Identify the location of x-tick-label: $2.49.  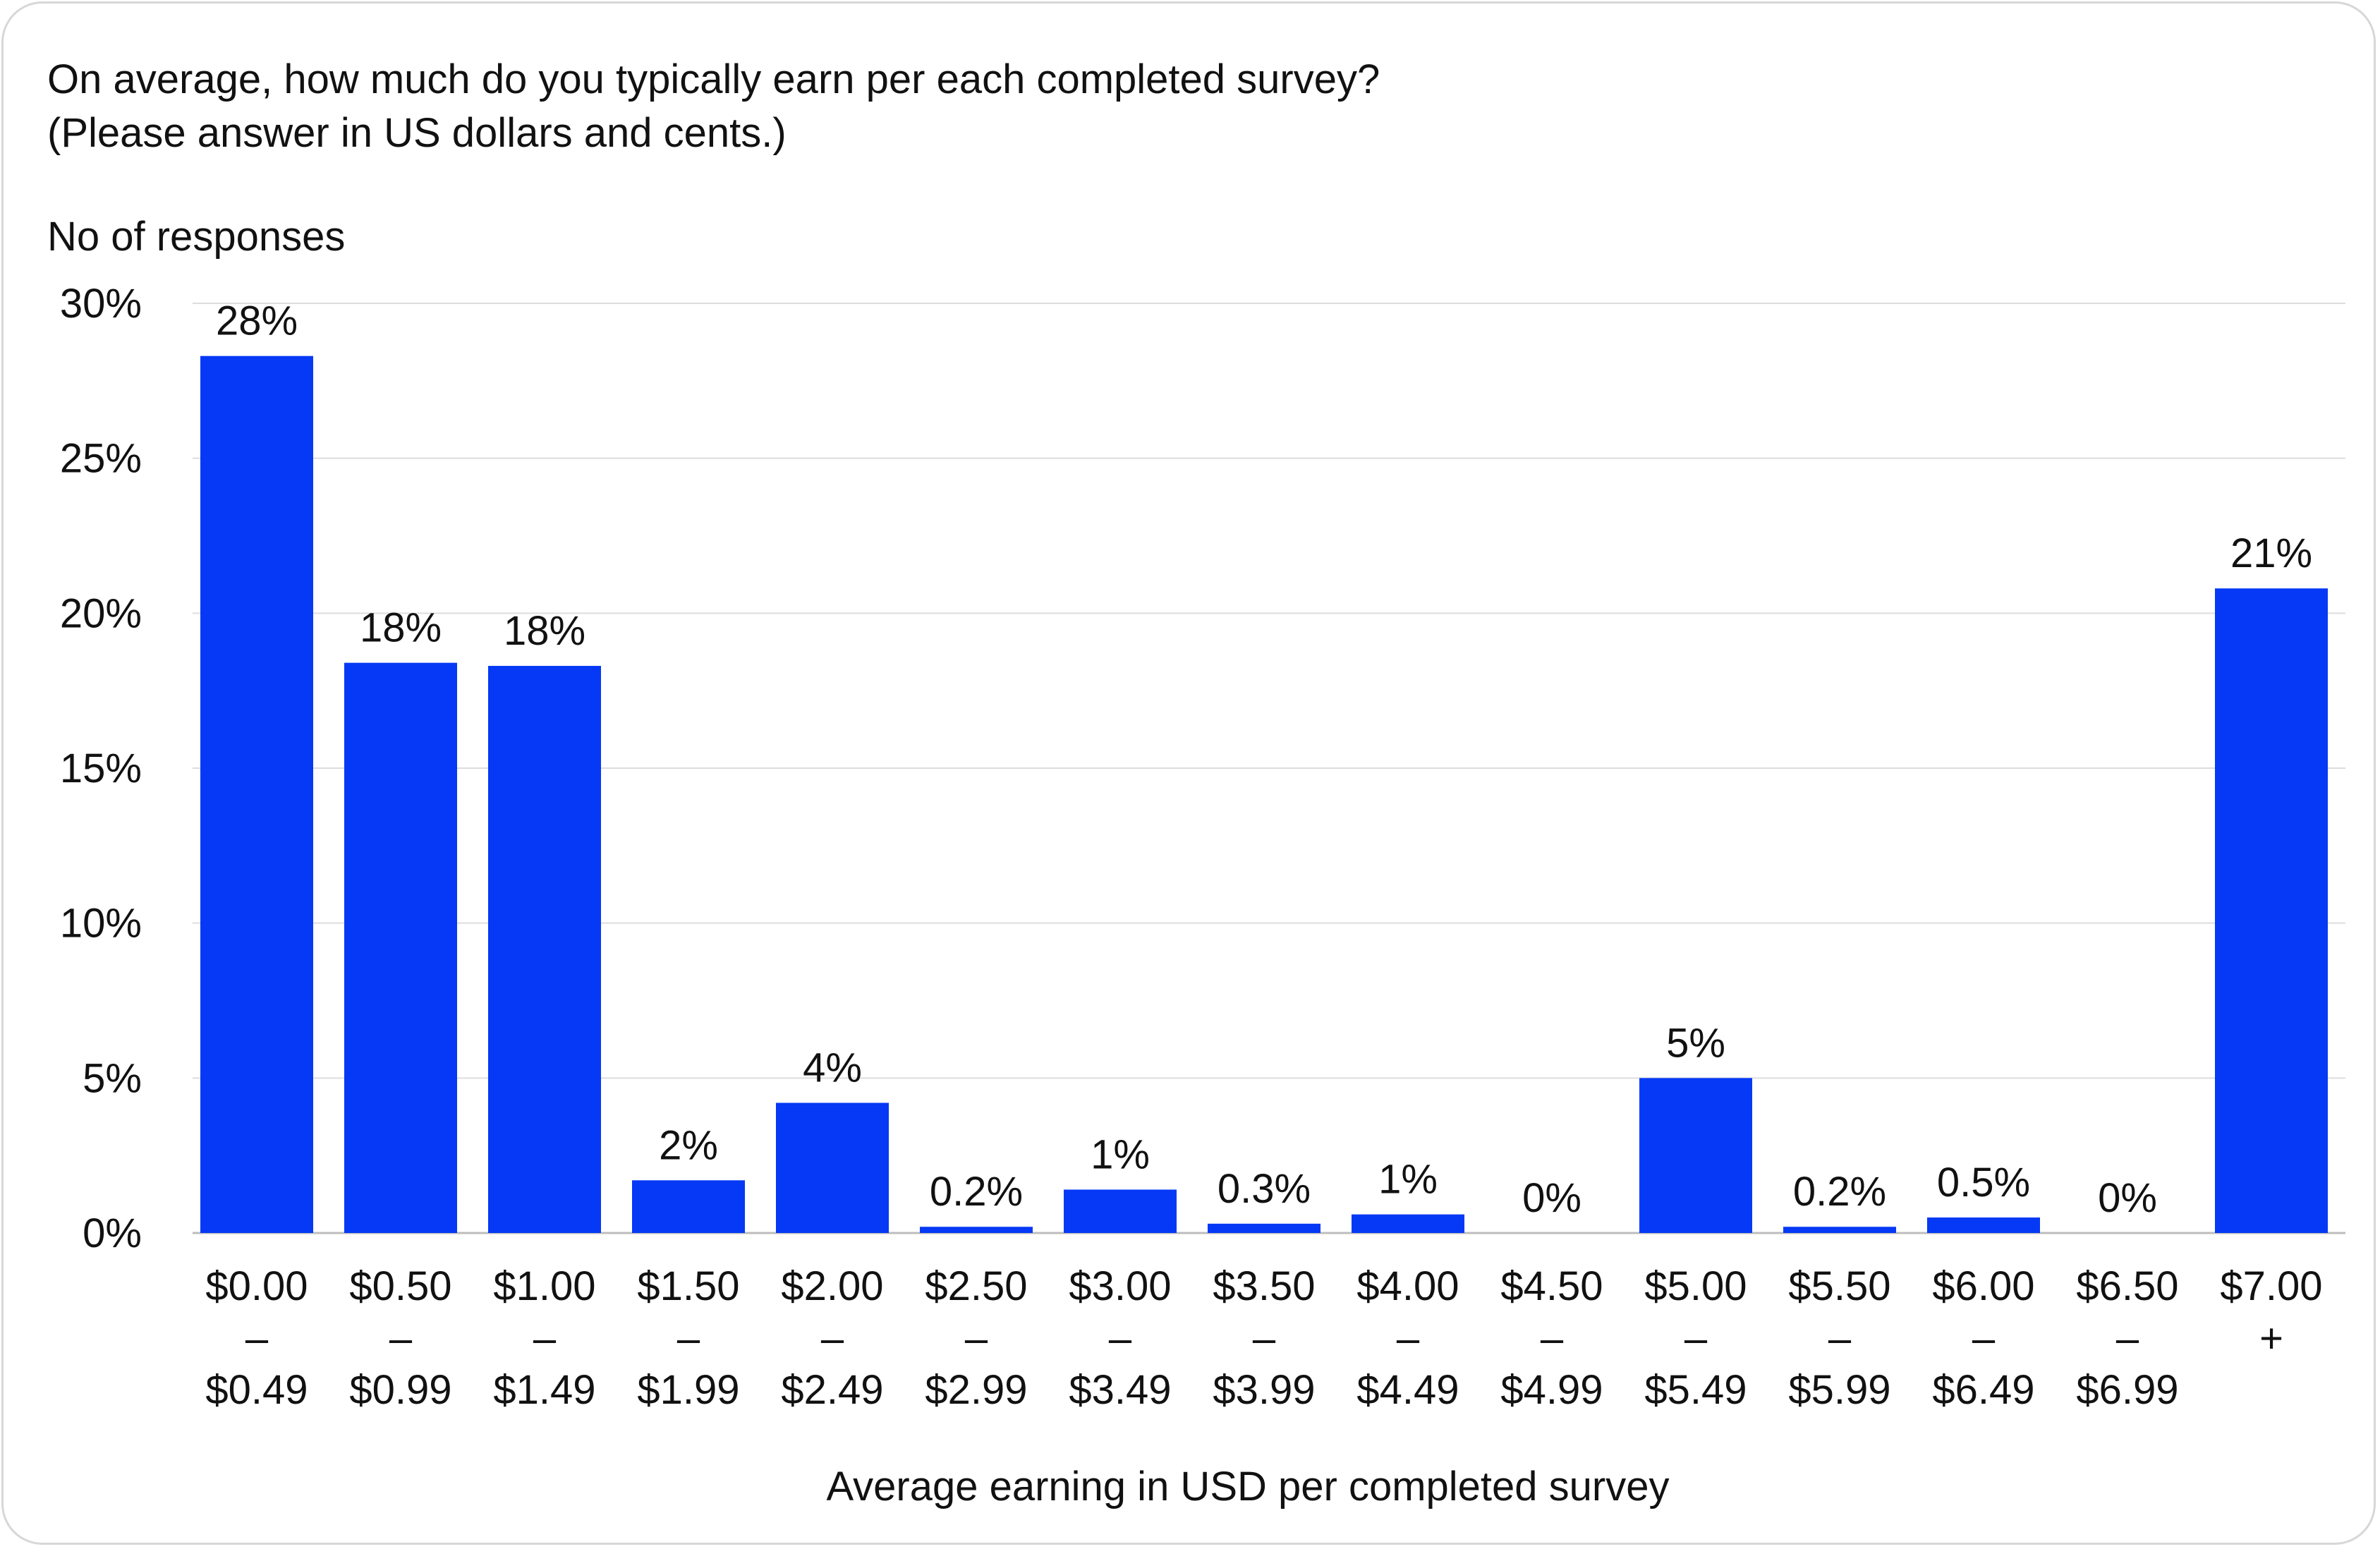
(832, 1390).